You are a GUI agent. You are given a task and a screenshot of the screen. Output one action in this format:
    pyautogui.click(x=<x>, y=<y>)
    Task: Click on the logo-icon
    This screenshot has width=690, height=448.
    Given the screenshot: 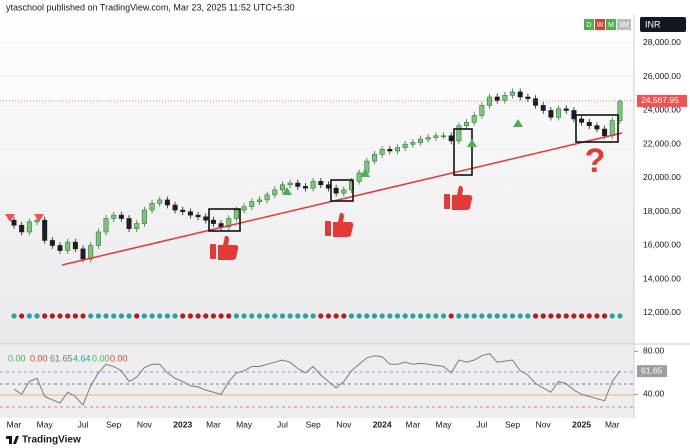 What is the action you would take?
    pyautogui.click(x=12, y=440)
    